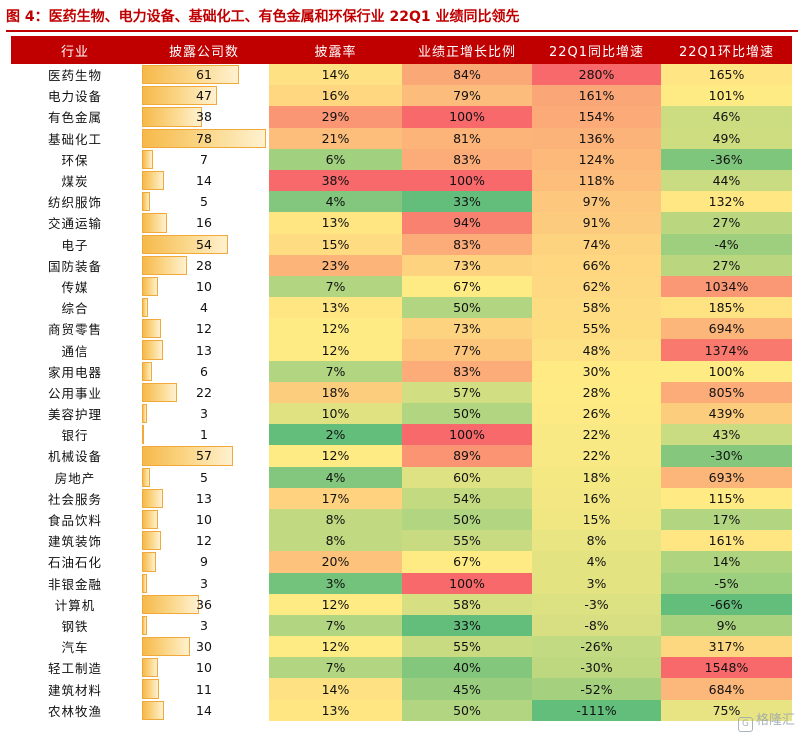  I want to click on rate-cell: 18%, so click(335, 392).